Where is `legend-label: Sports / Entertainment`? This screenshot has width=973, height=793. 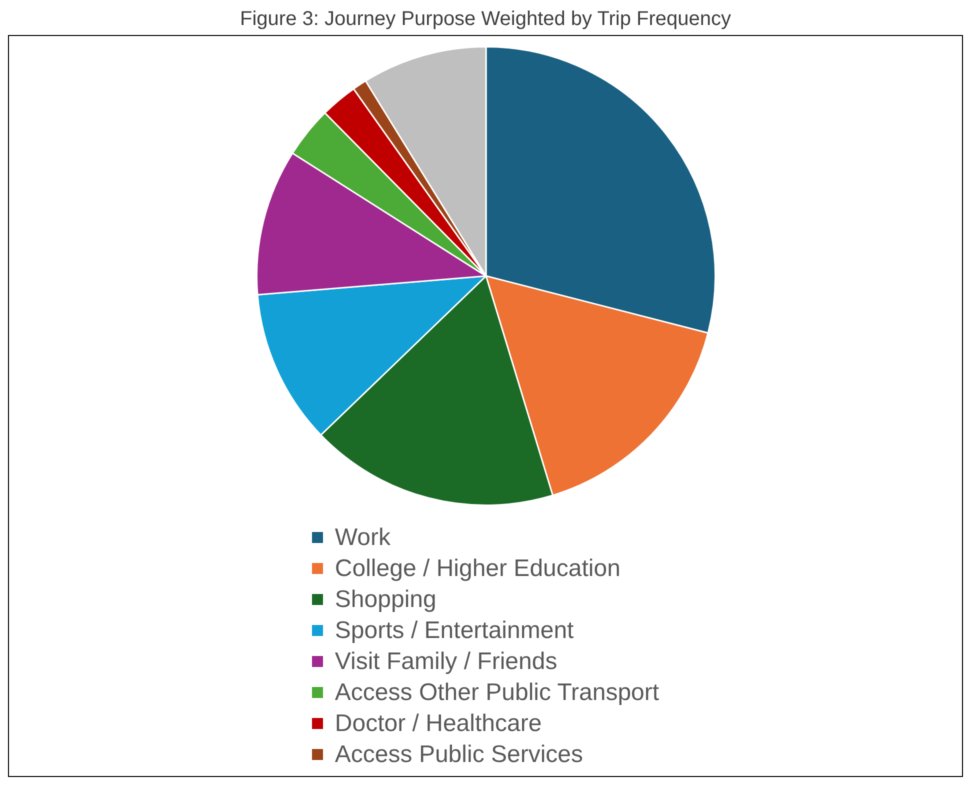
legend-label: Sports / Entertainment is located at coordinates (454, 631).